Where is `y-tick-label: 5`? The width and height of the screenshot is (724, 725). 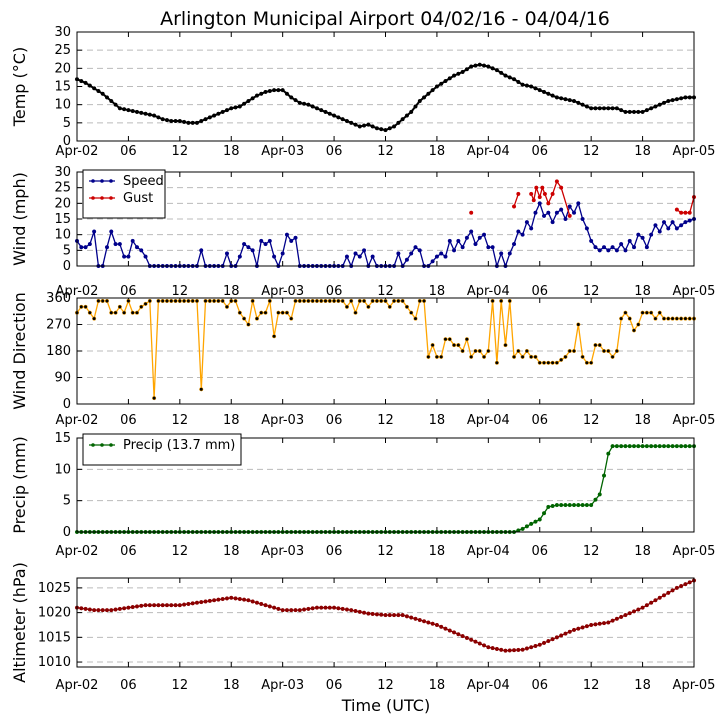
y-tick-label: 5 is located at coordinates (67, 501).